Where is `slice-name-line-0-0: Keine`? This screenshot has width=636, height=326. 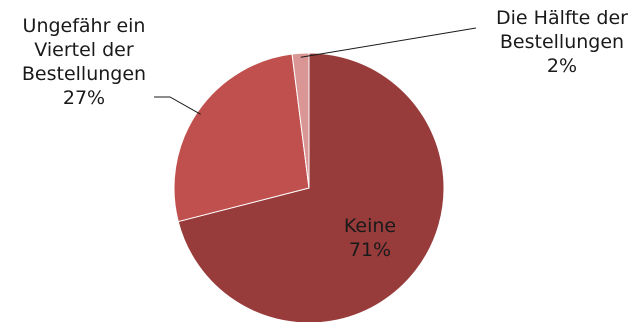 slice-name-line-0-0: Keine is located at coordinates (370, 226).